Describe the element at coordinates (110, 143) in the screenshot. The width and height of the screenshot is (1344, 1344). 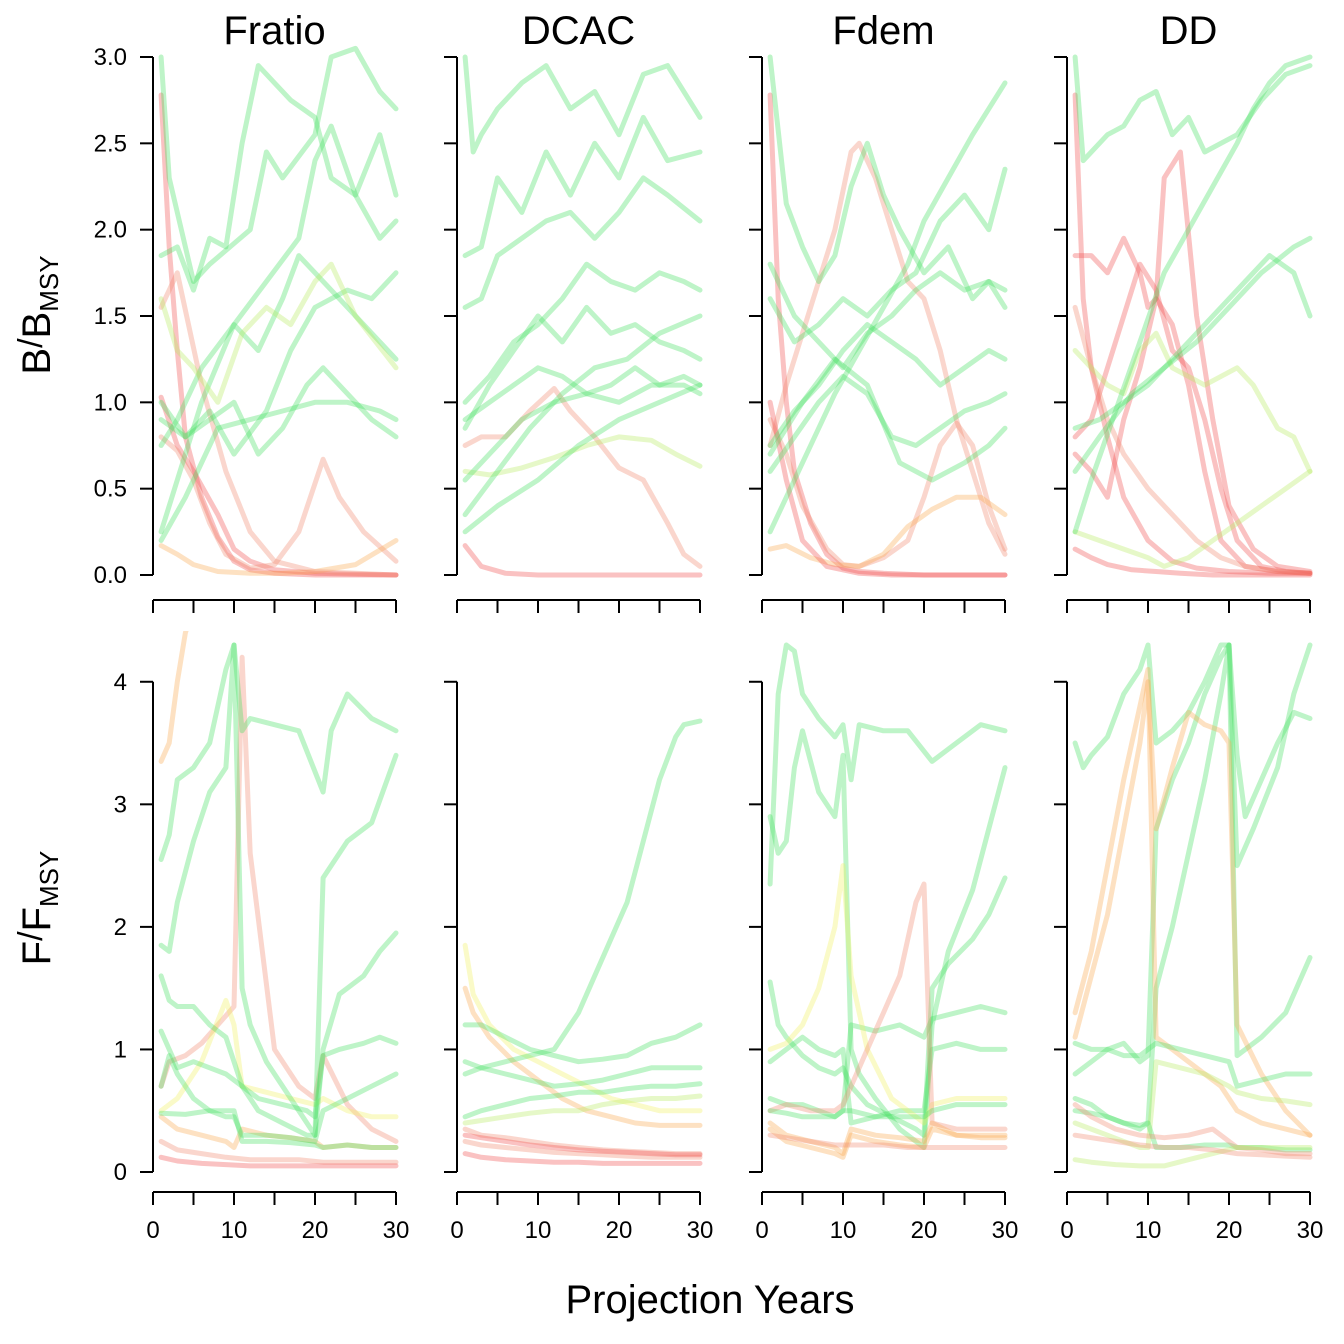
I see `y-tick-label: 2.5` at that location.